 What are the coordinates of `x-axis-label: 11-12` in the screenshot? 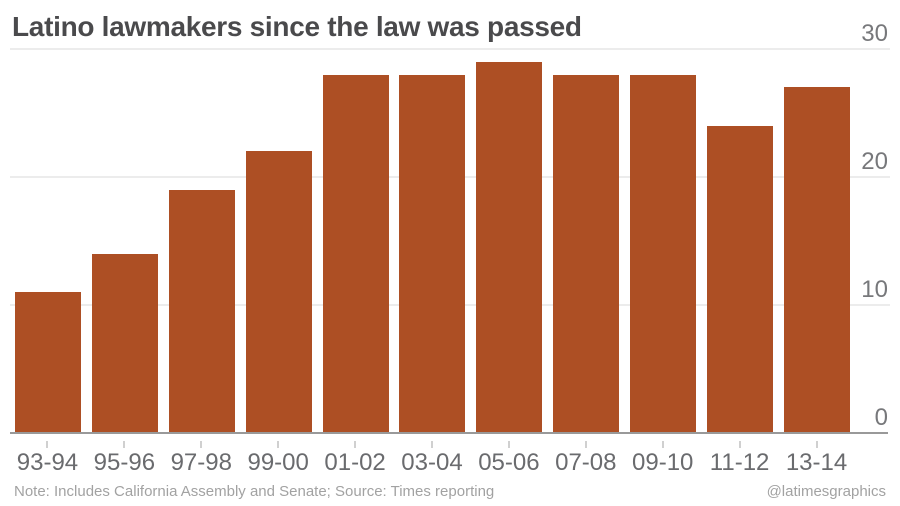 It's located at (739, 462).